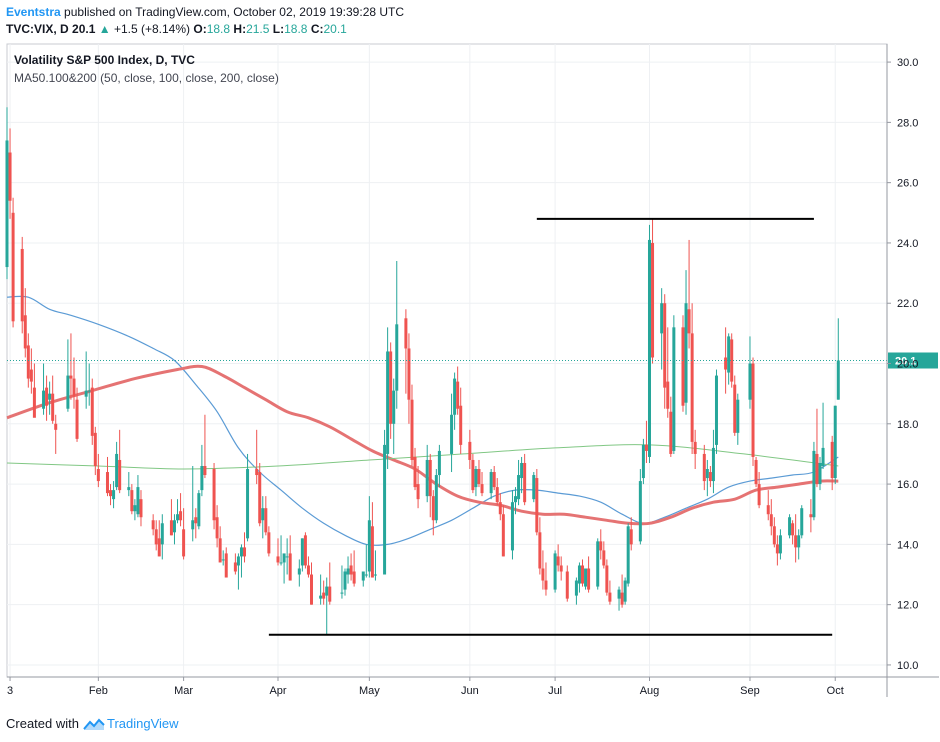 The image size is (940, 742). What do you see at coordinates (33, 12) in the screenshot?
I see `author-link: Eventstra` at bounding box center [33, 12].